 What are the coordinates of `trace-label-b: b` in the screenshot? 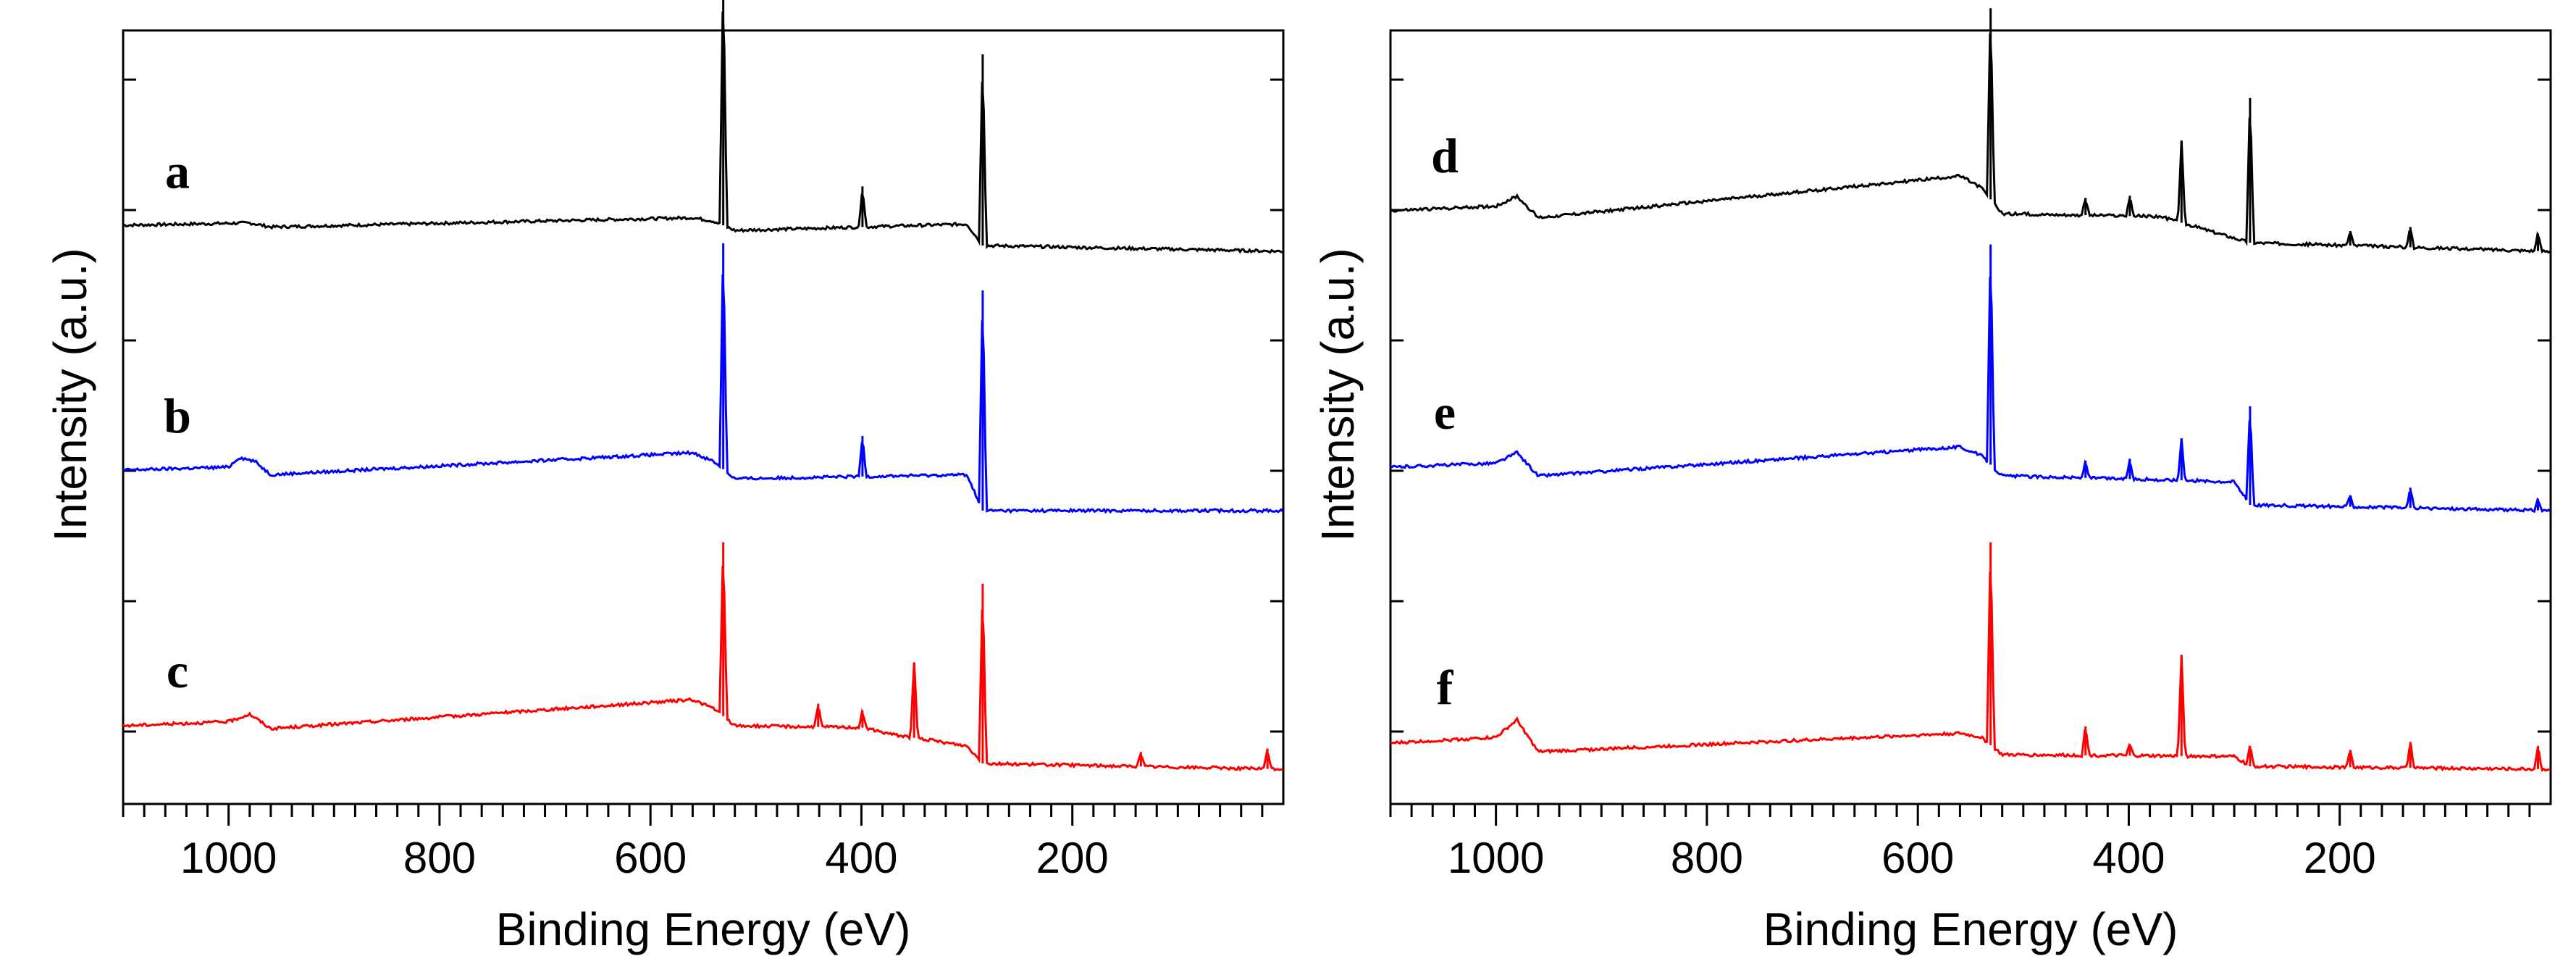 It's located at (177, 415).